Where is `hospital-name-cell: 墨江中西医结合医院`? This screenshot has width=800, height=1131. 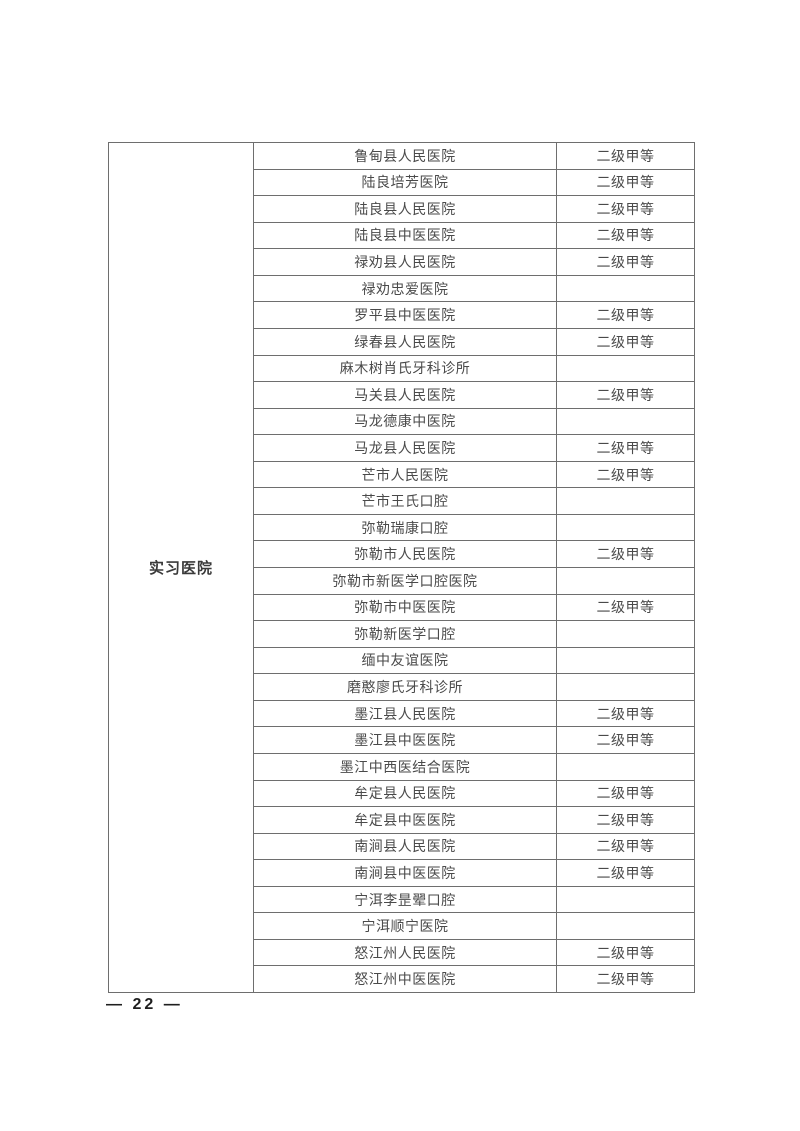 hospital-name-cell: 墨江中西医结合医院 is located at coordinates (405, 766).